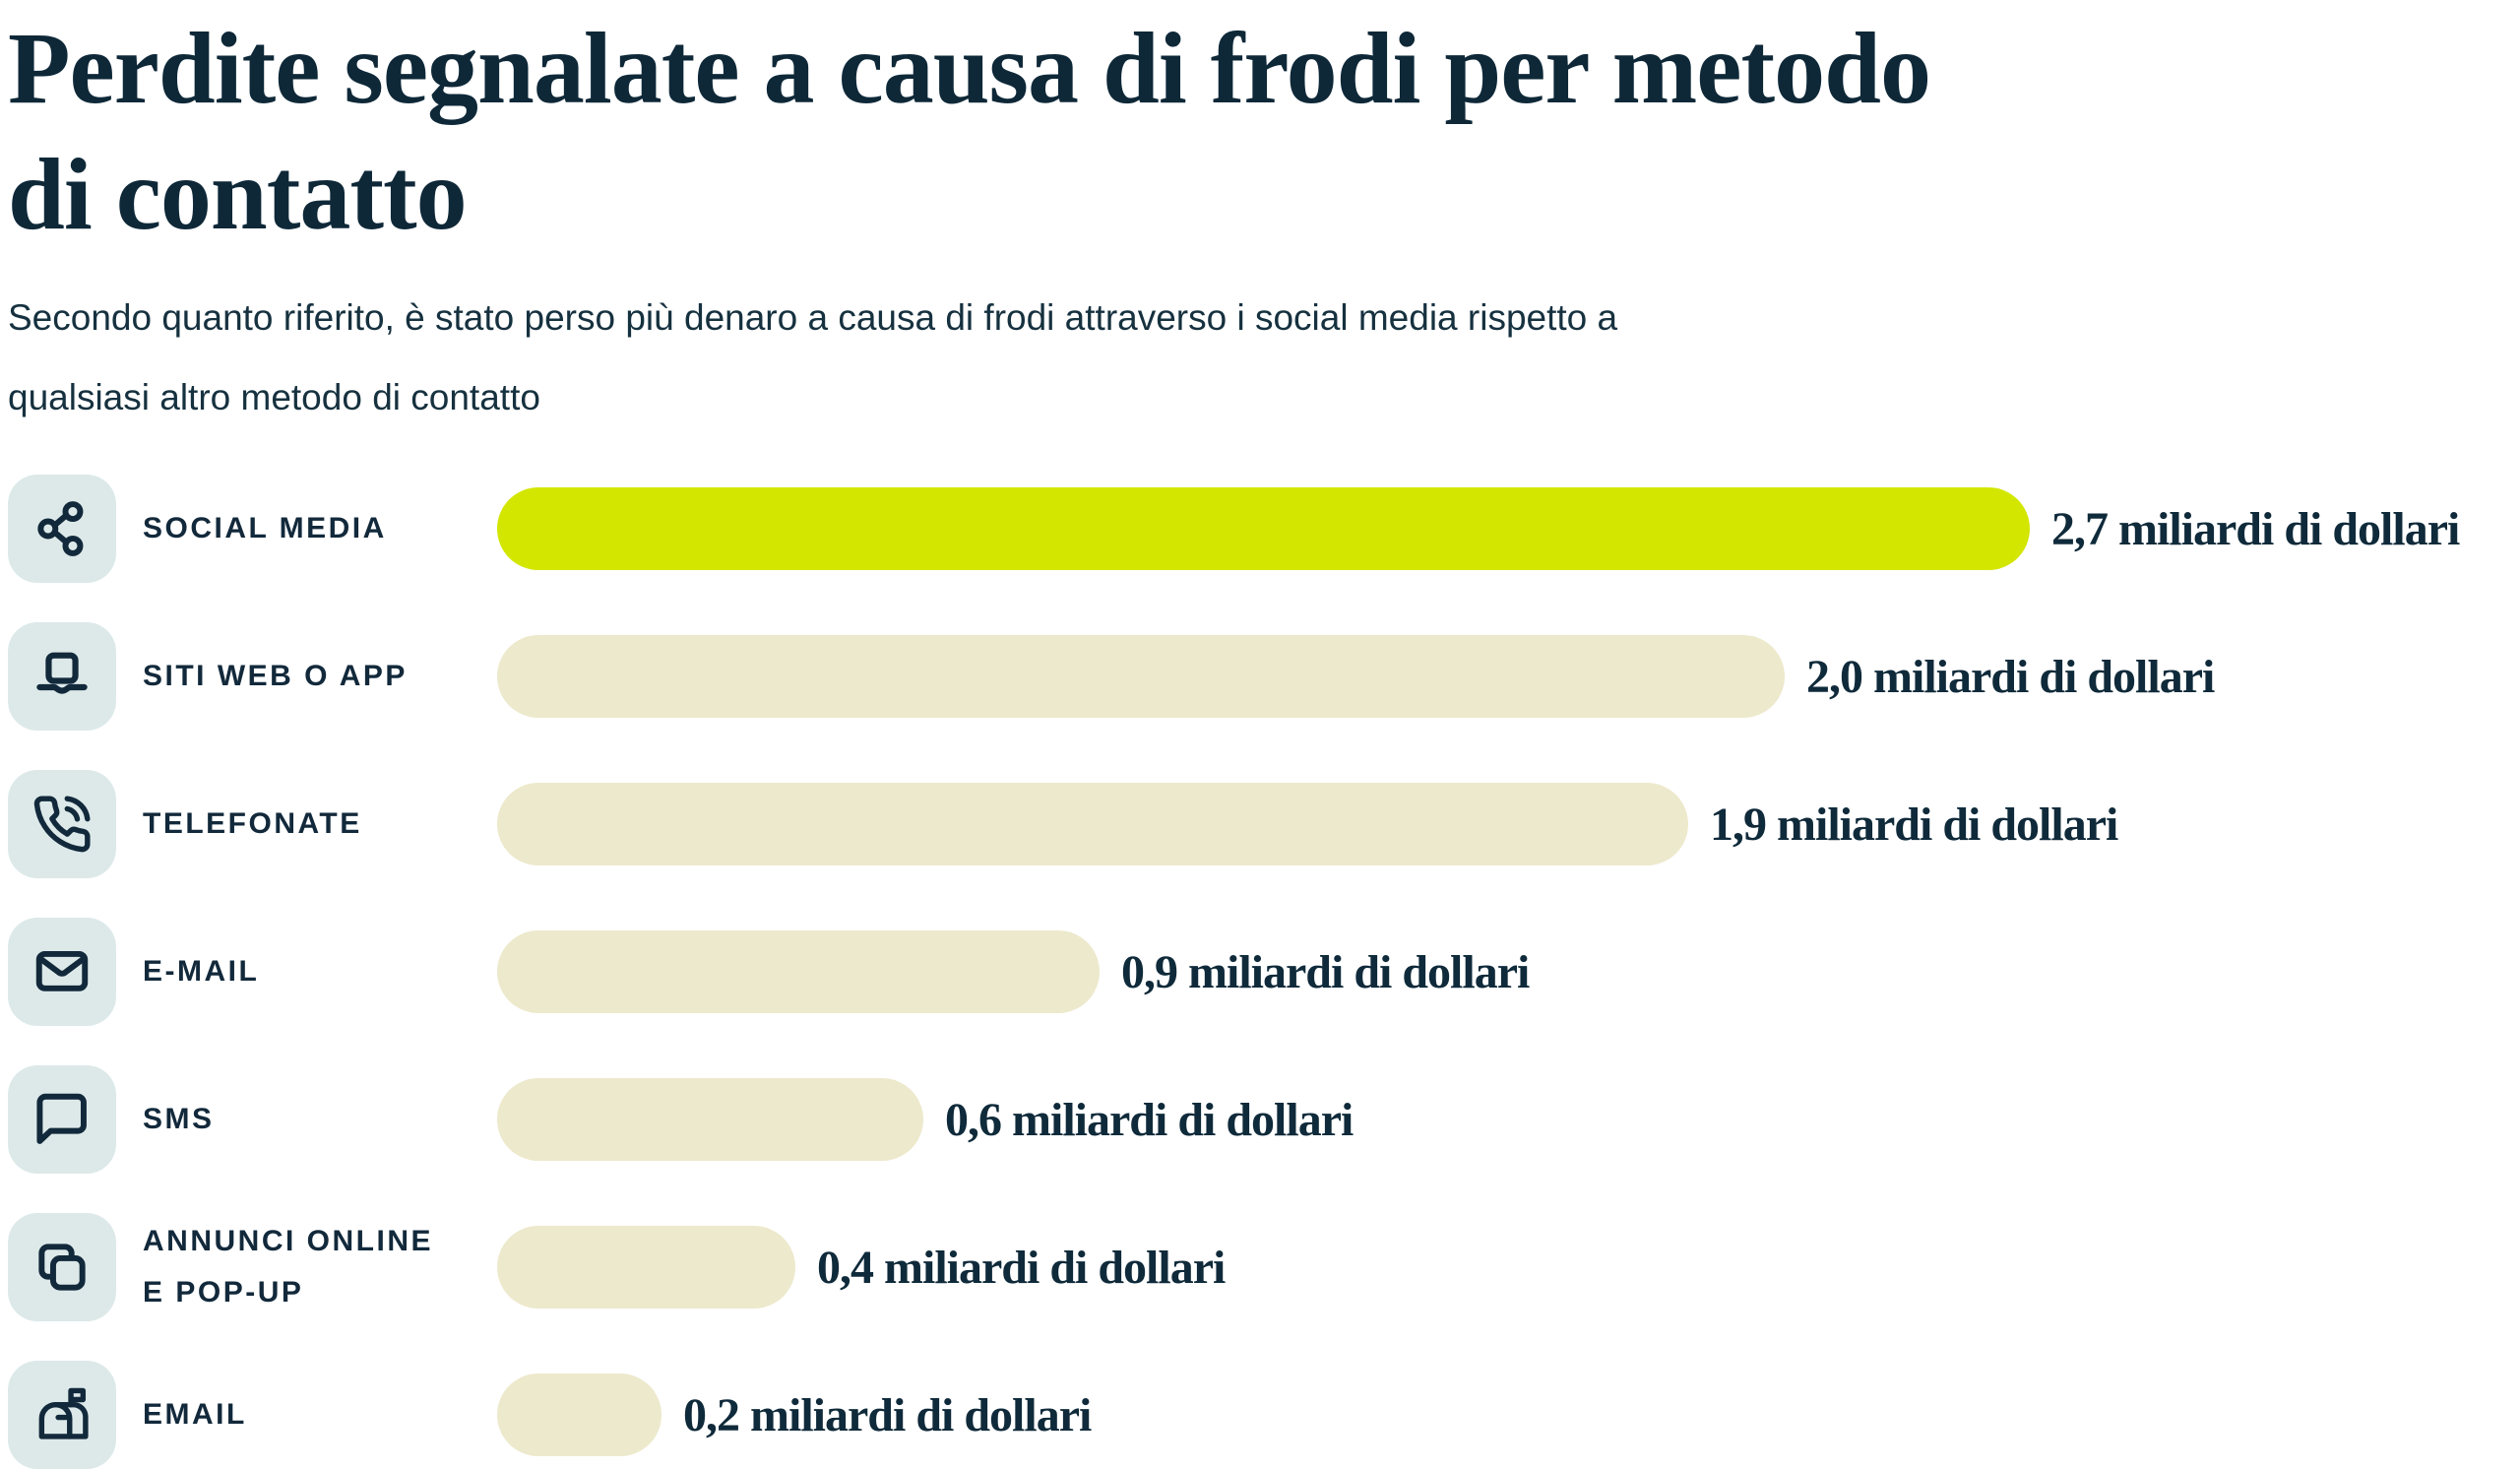 The image size is (2520, 1470). Describe the element at coordinates (275, 675) in the screenshot. I see `category-label: SITI WEB O APP` at that location.